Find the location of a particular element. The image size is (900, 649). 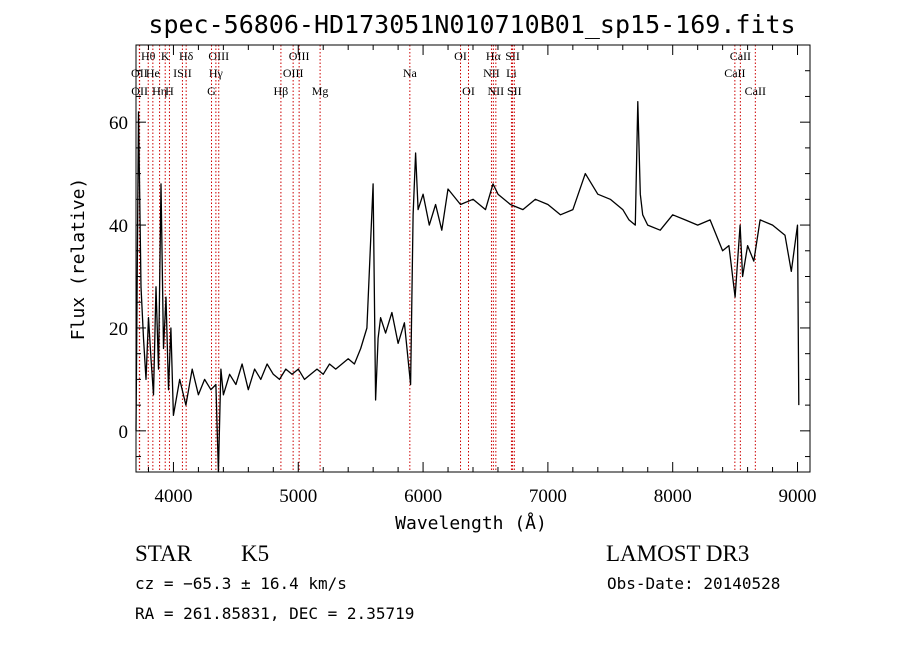

line-marker-label-13: OIII is located at coordinates (299, 56).